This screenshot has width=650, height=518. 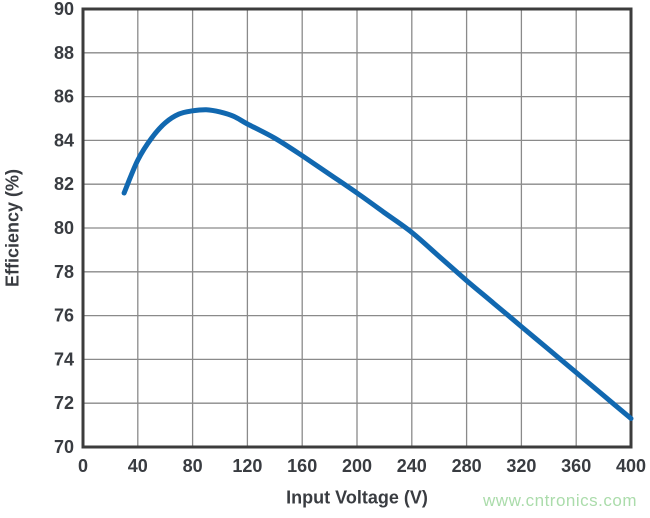 I want to click on y-tick-label: 72, so click(x=64, y=403).